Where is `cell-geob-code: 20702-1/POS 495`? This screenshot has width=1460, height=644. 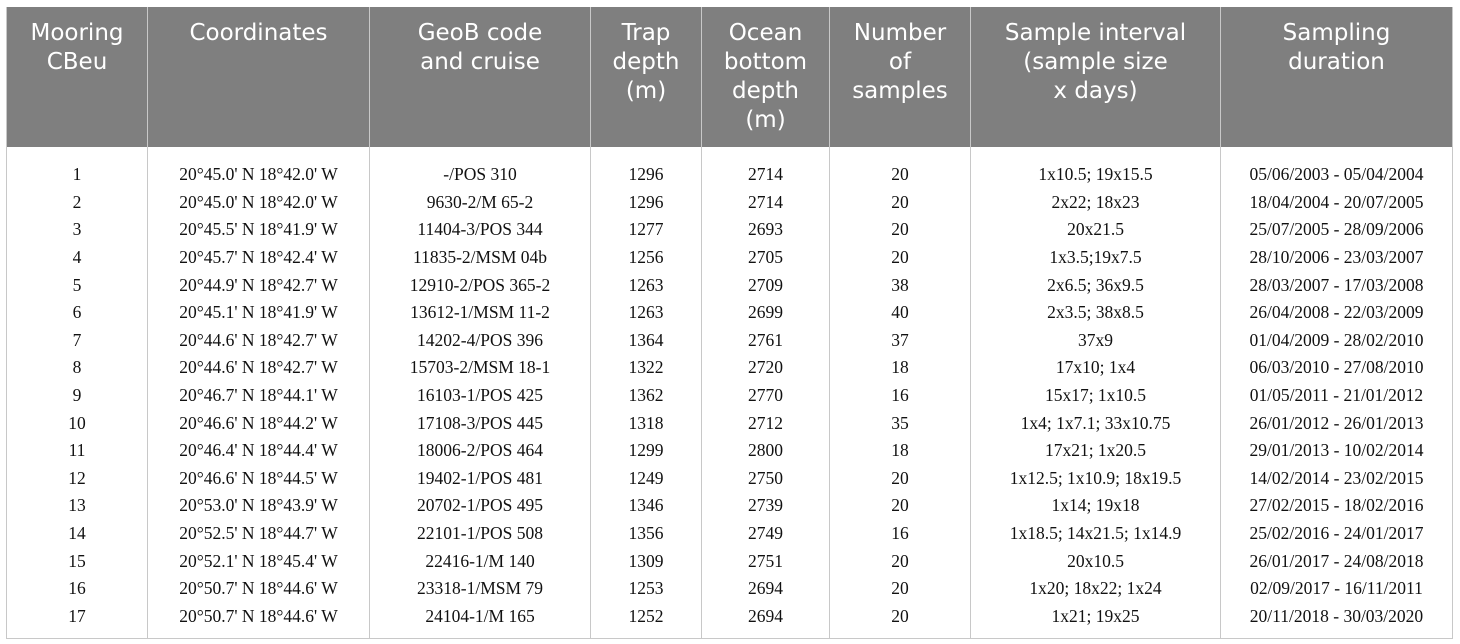
cell-geob-code: 20702-1/POS 495 is located at coordinates (480, 506).